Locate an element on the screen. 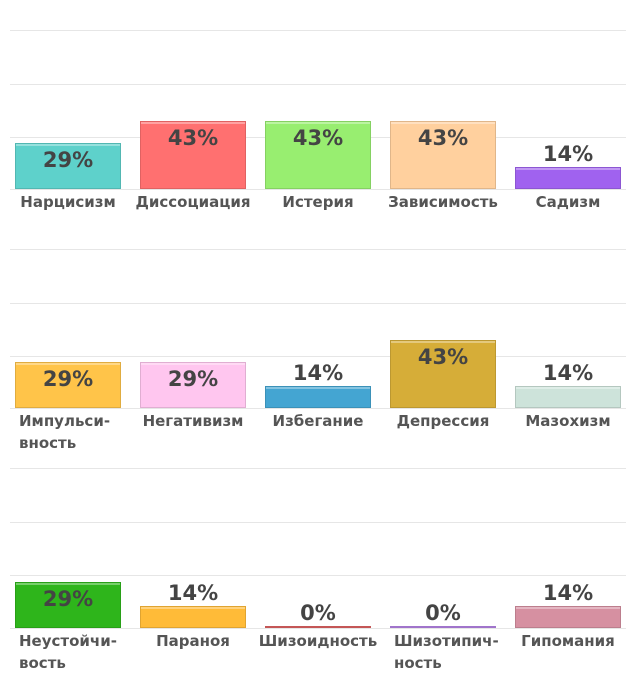  category-label: Истерия is located at coordinates (318, 202).